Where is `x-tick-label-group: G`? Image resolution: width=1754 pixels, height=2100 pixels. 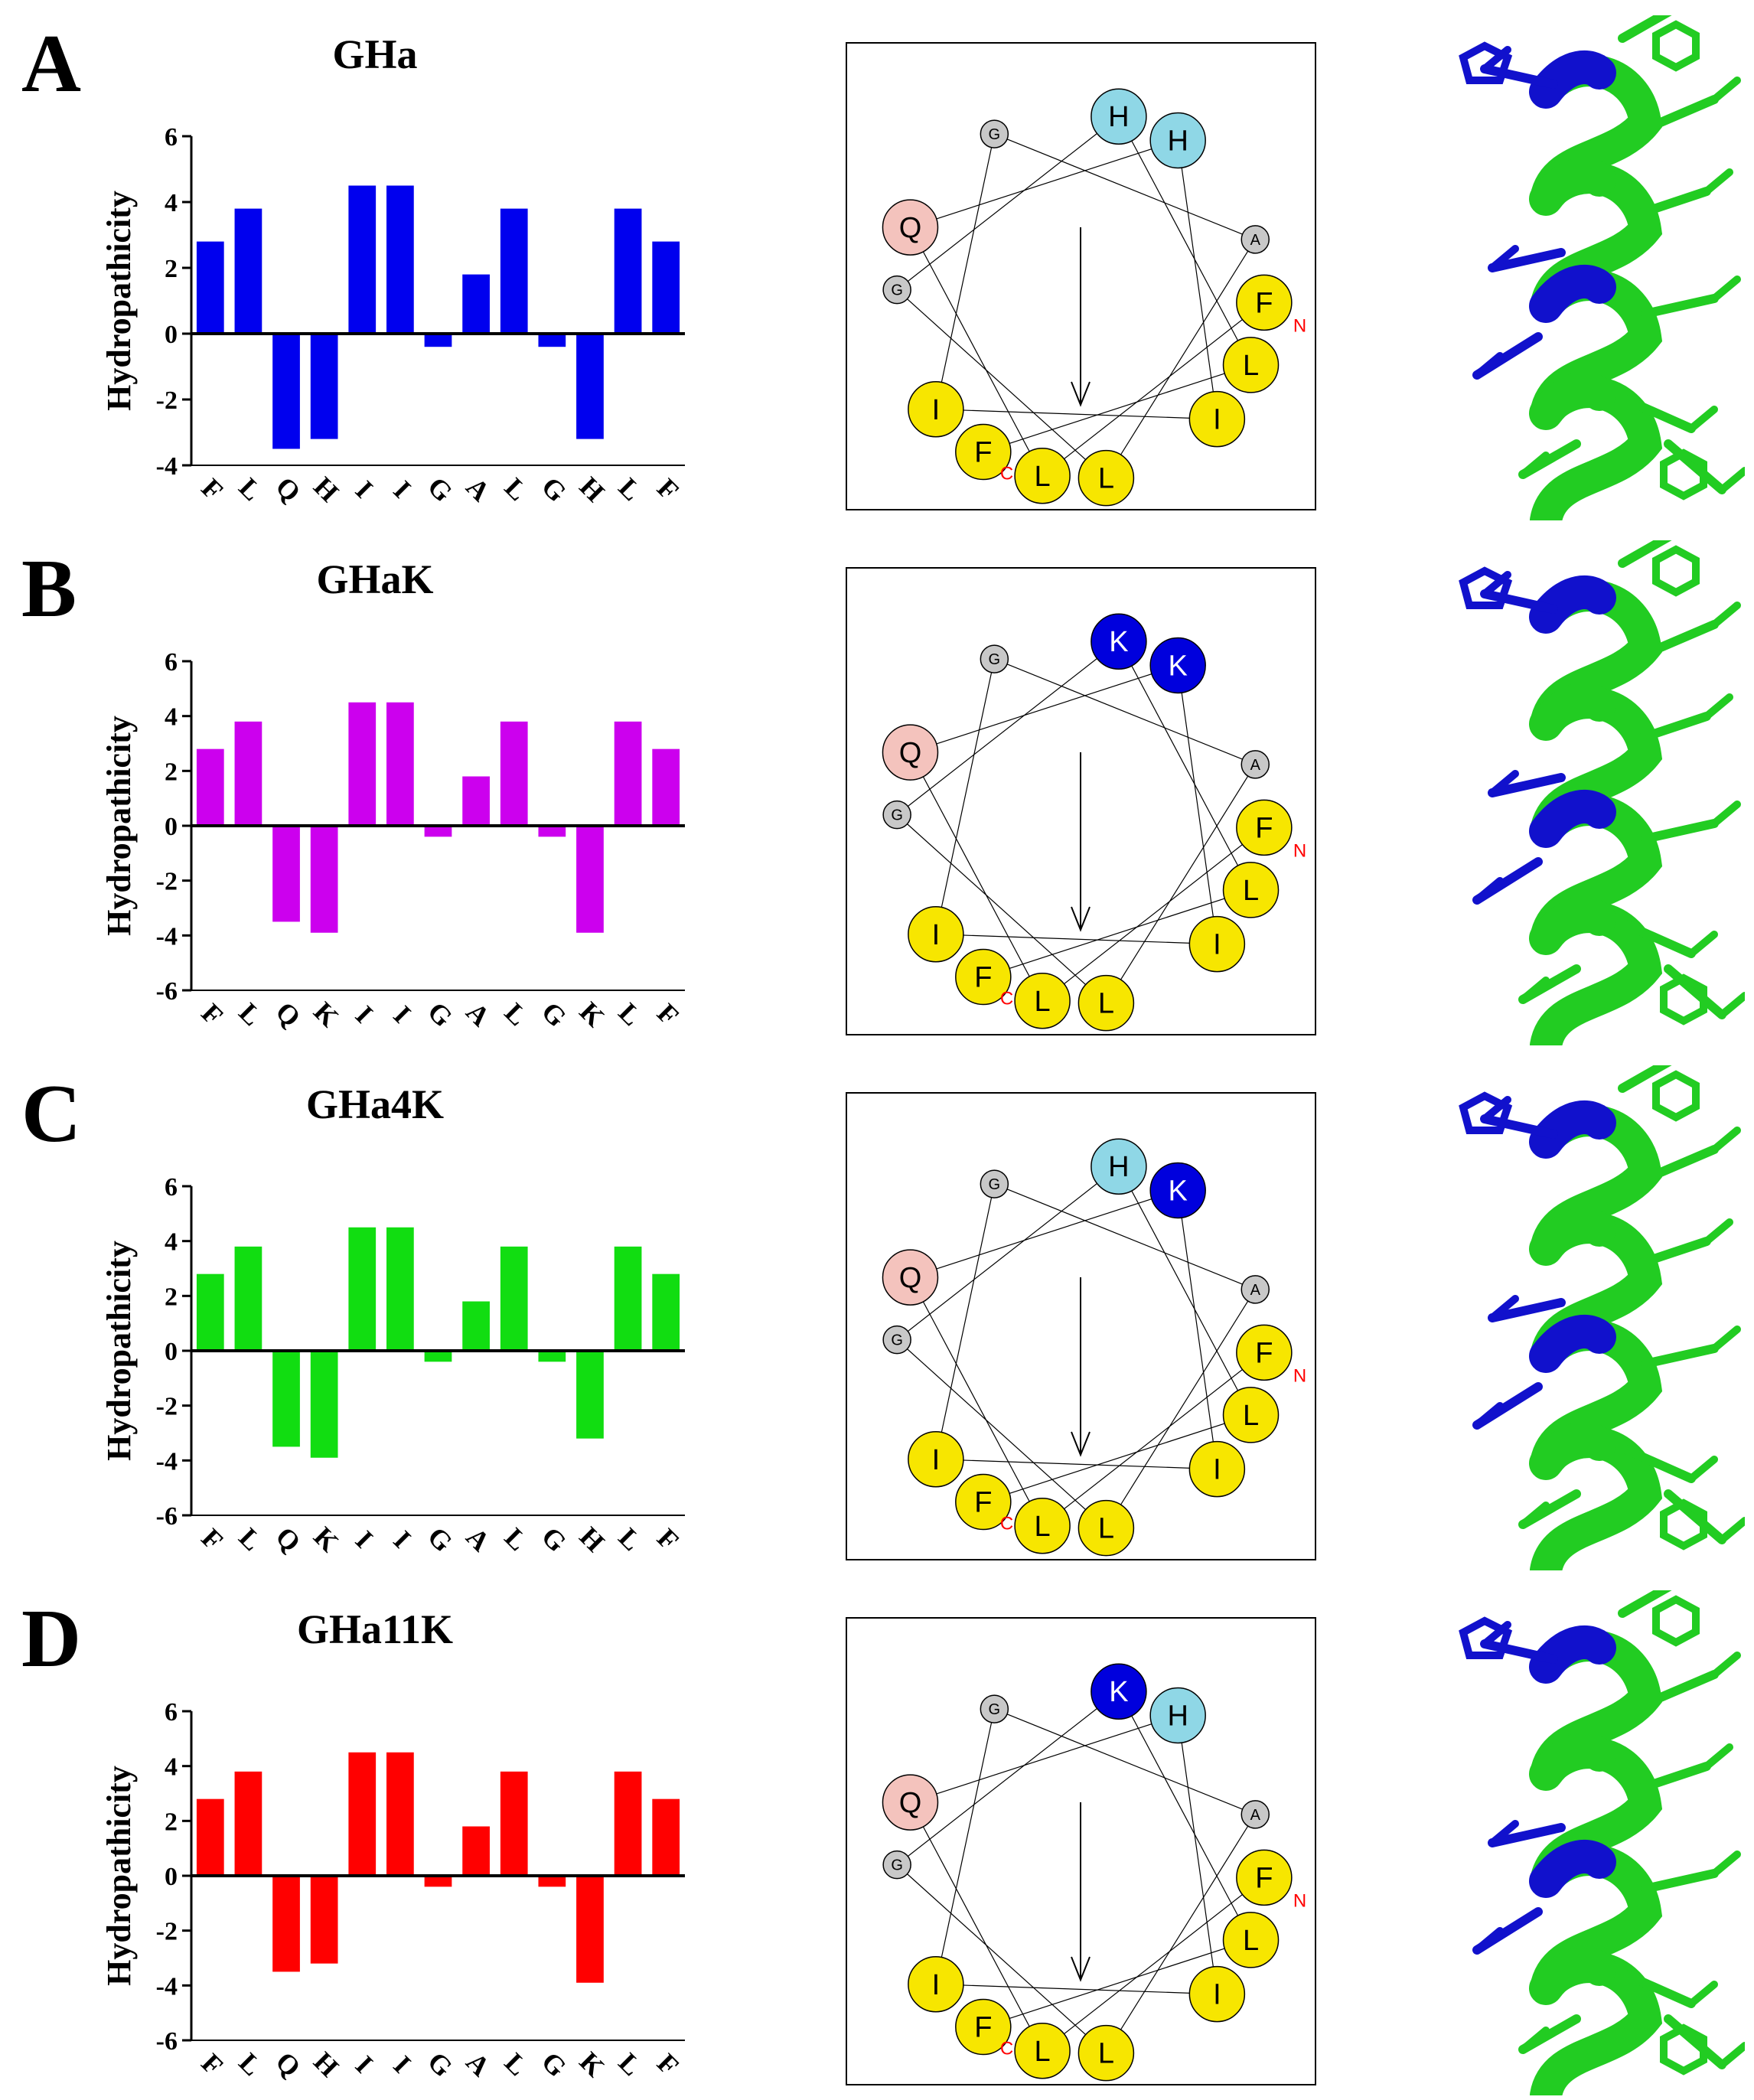
x-tick-label-group: G is located at coordinates (440, 2064).